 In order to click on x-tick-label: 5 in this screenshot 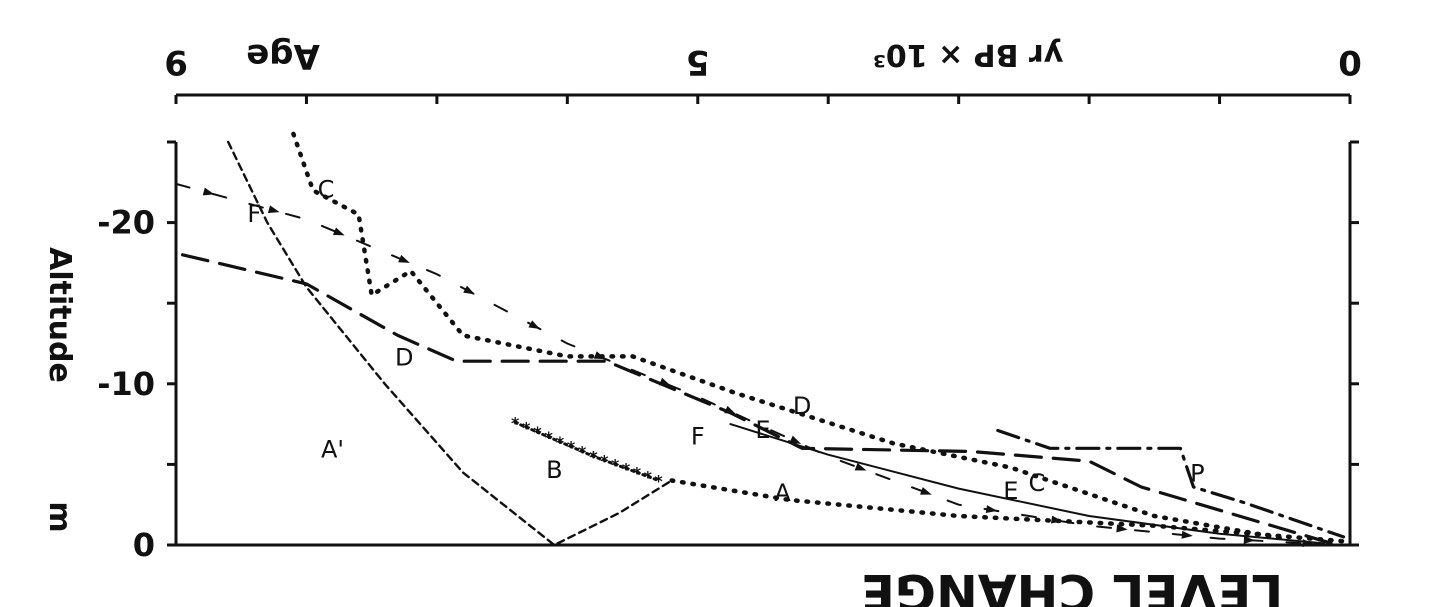, I will do `click(698, 62)`.